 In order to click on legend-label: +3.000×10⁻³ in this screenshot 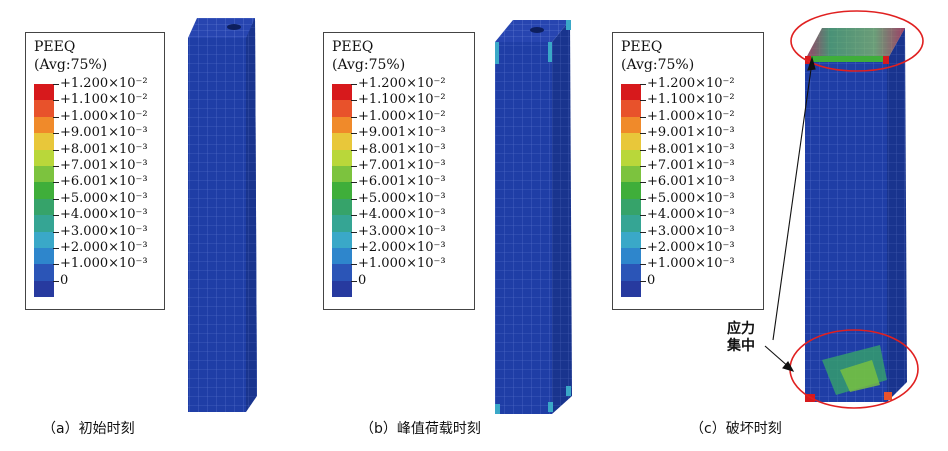, I will do `click(104, 231)`.